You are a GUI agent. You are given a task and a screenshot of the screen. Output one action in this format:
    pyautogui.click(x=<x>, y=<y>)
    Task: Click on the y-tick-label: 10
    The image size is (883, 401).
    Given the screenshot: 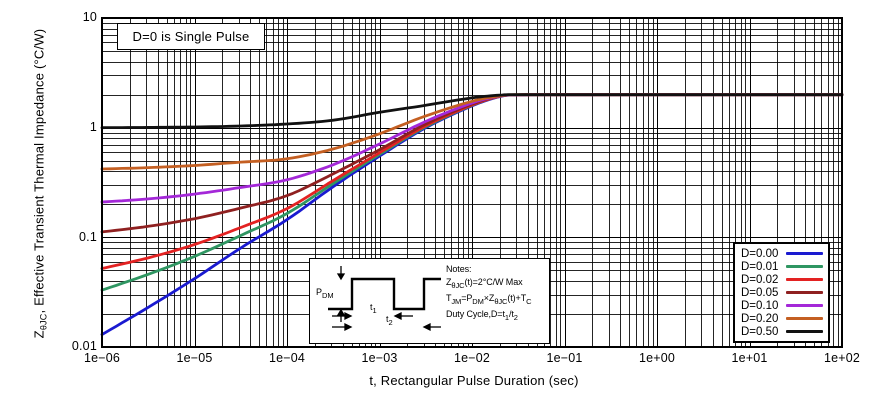 What is the action you would take?
    pyautogui.click(x=89, y=17)
    